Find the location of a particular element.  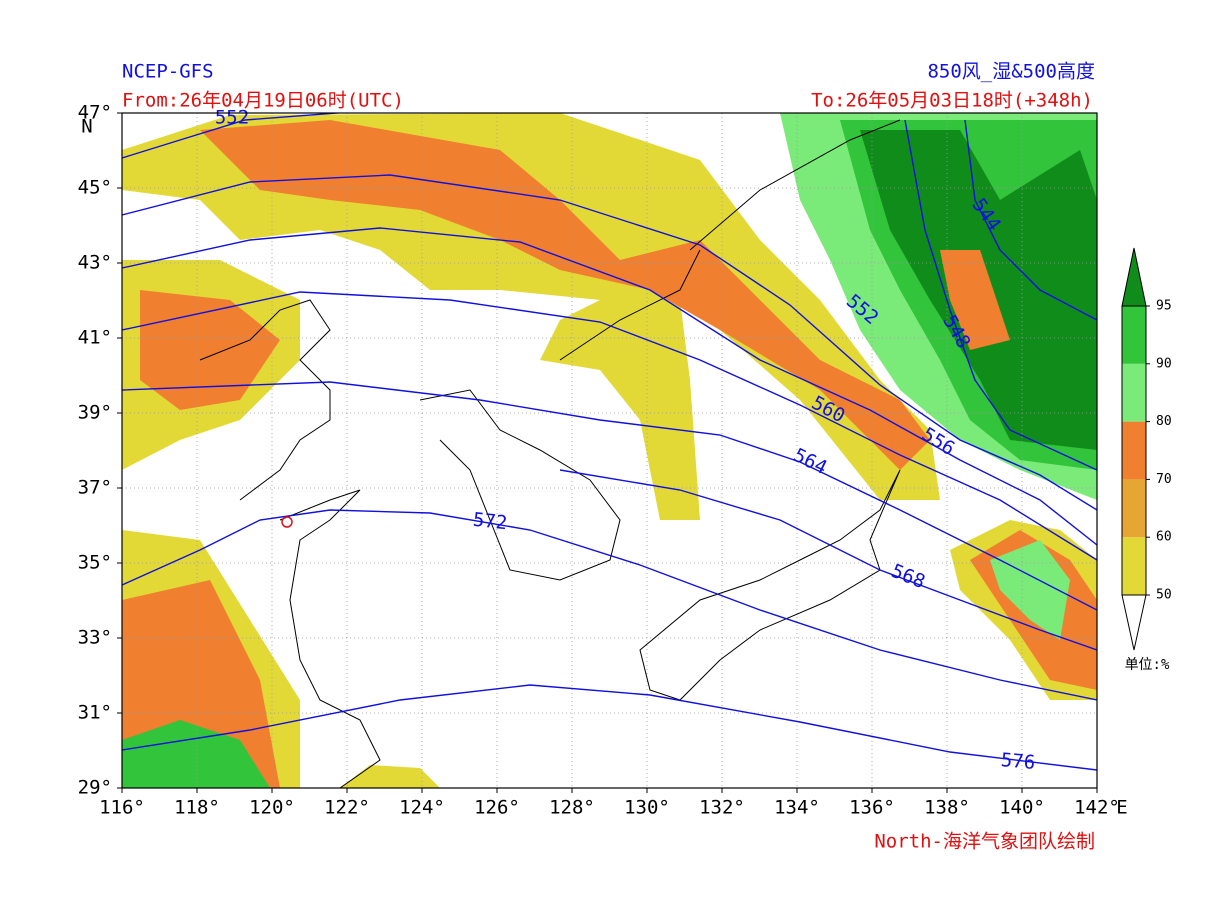

x-tick-label: 130° is located at coordinates (647, 808).